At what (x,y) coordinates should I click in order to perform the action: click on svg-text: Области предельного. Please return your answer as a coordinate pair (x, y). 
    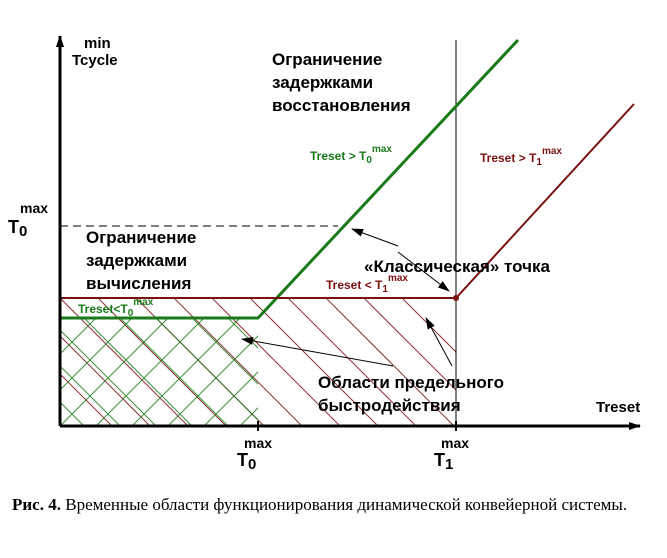
    Looking at the image, I should click on (411, 382).